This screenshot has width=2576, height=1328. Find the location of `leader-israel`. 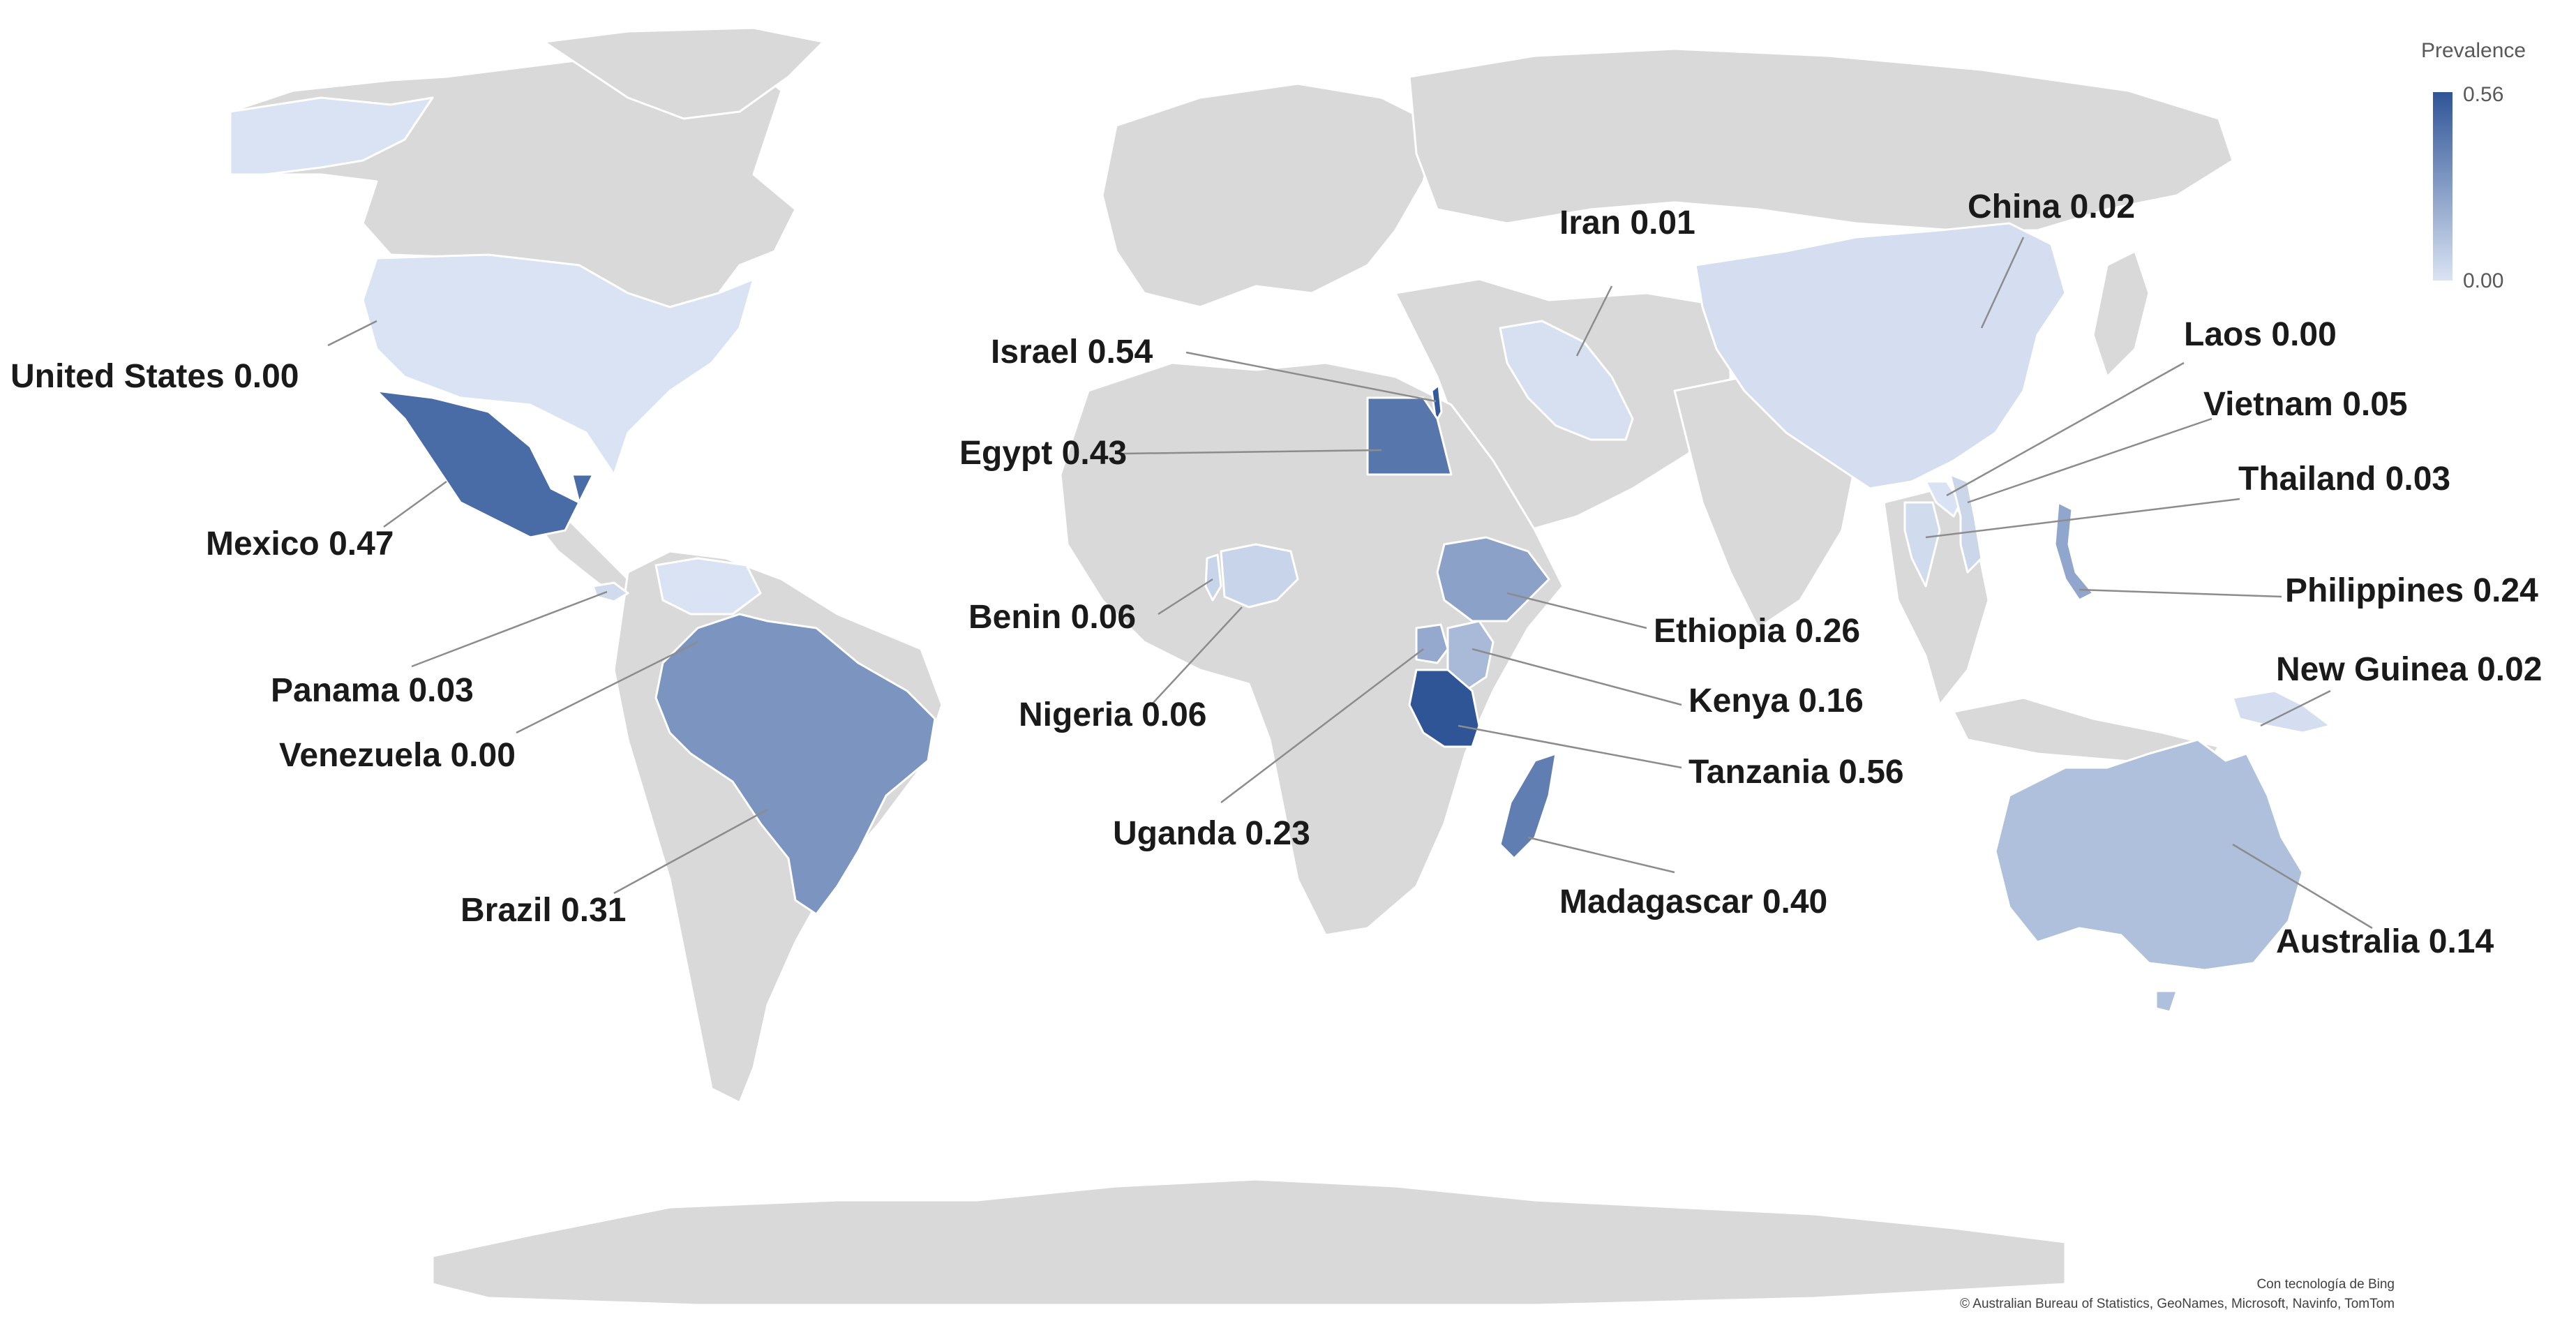

leader-israel is located at coordinates (1311, 377).